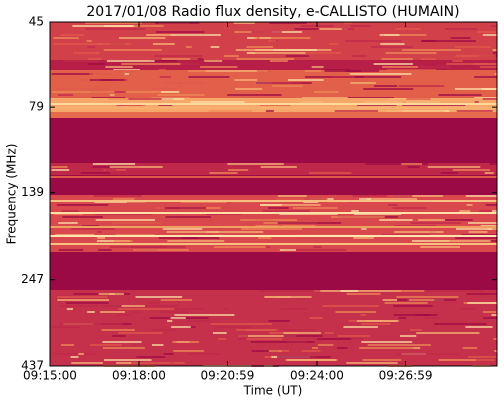 Image resolution: width=504 pixels, height=408 pixels. Describe the element at coordinates (406, 376) in the screenshot. I see `x-tick-label: 09:26:59` at that location.